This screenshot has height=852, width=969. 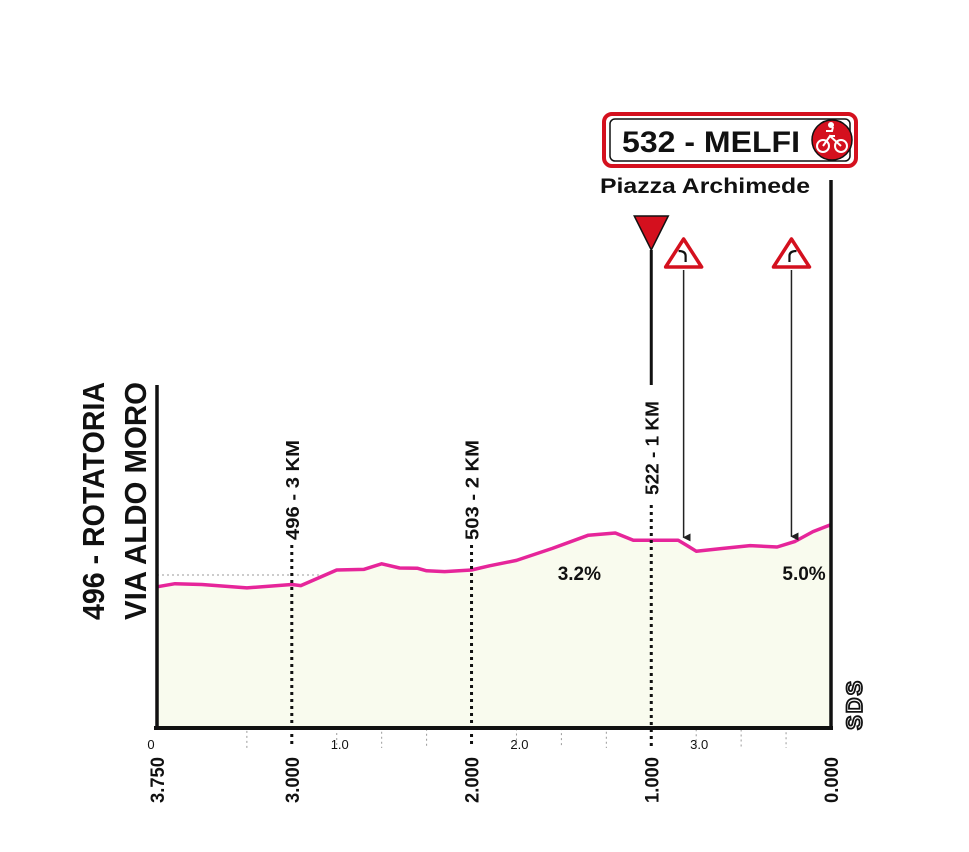 What do you see at coordinates (473, 780) in the screenshot?
I see `remaining-distance-label: 2.000` at bounding box center [473, 780].